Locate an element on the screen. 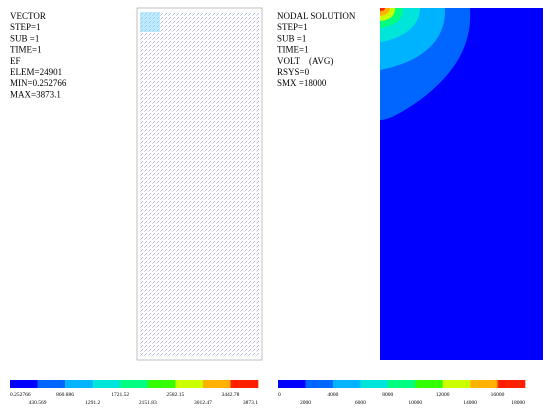 Image resolution: width=550 pixels, height=415 pixels. info-line: VECTOR is located at coordinates (28, 16).